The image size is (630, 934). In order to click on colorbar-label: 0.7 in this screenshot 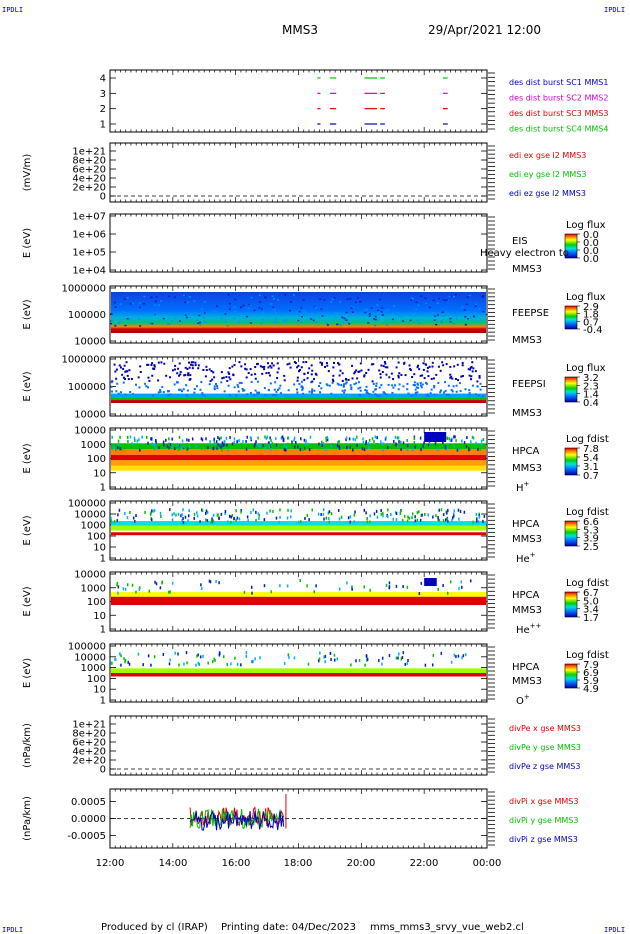, I will do `click(591, 476)`.